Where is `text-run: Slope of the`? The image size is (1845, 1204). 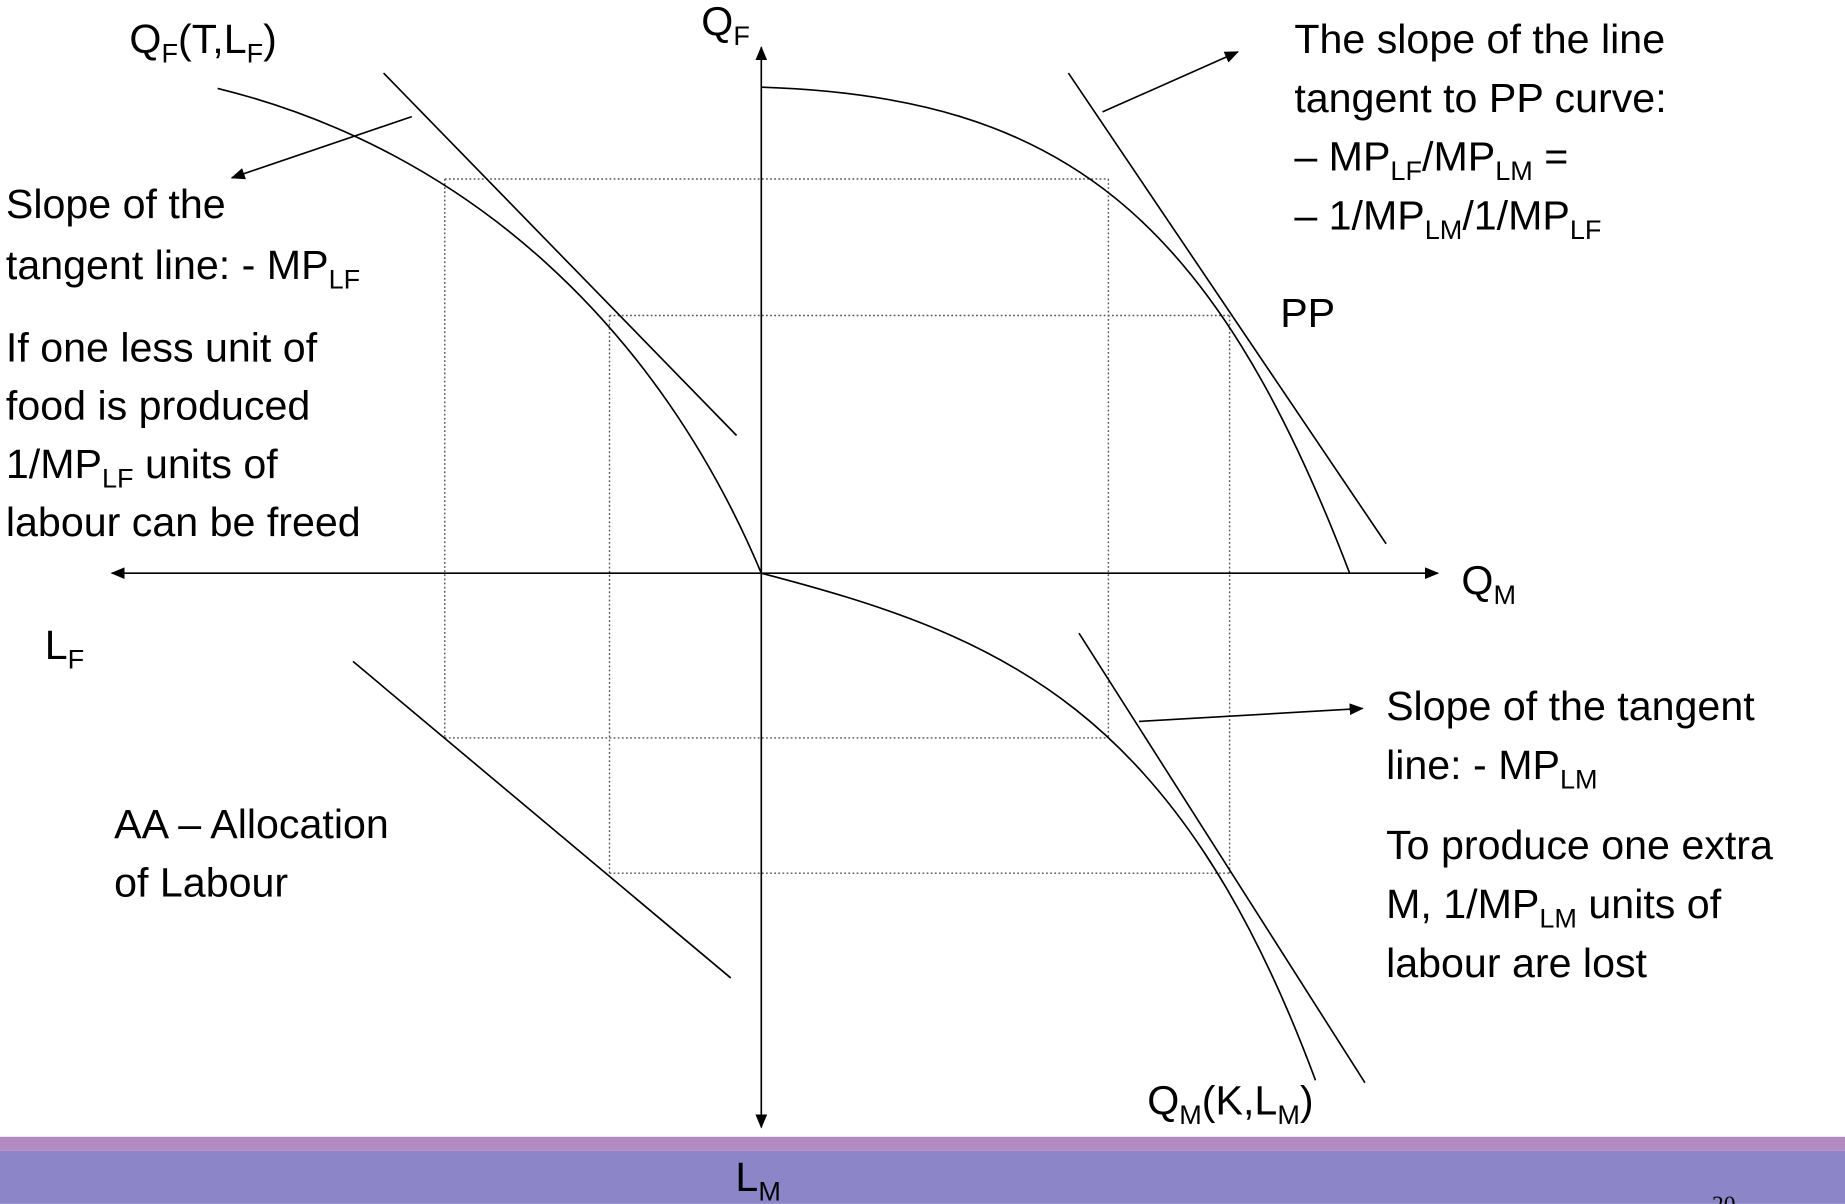
text-run: Slope of the is located at coordinates (116, 204).